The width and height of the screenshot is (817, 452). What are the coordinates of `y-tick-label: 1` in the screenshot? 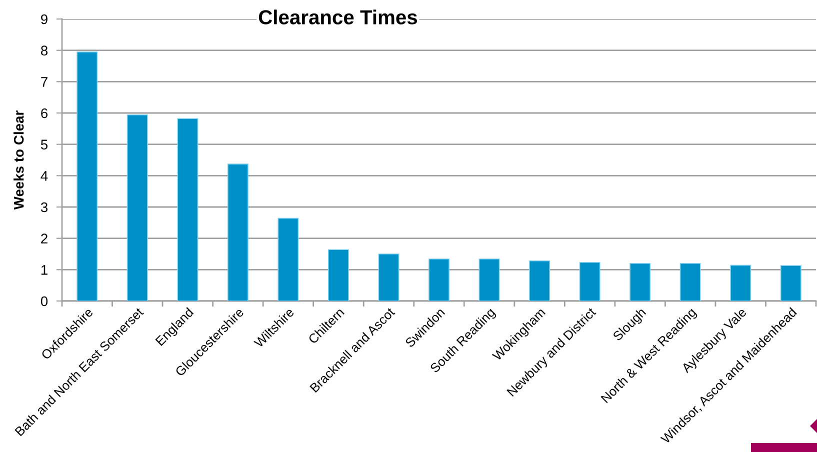 It's located at (44, 270).